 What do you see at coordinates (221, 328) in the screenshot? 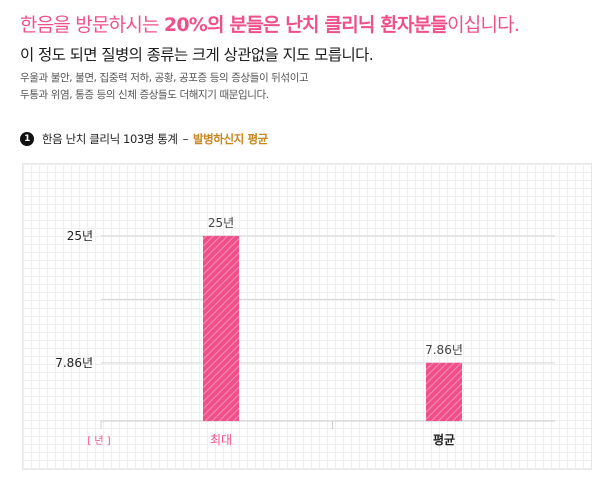
I see `bar-최대` at bounding box center [221, 328].